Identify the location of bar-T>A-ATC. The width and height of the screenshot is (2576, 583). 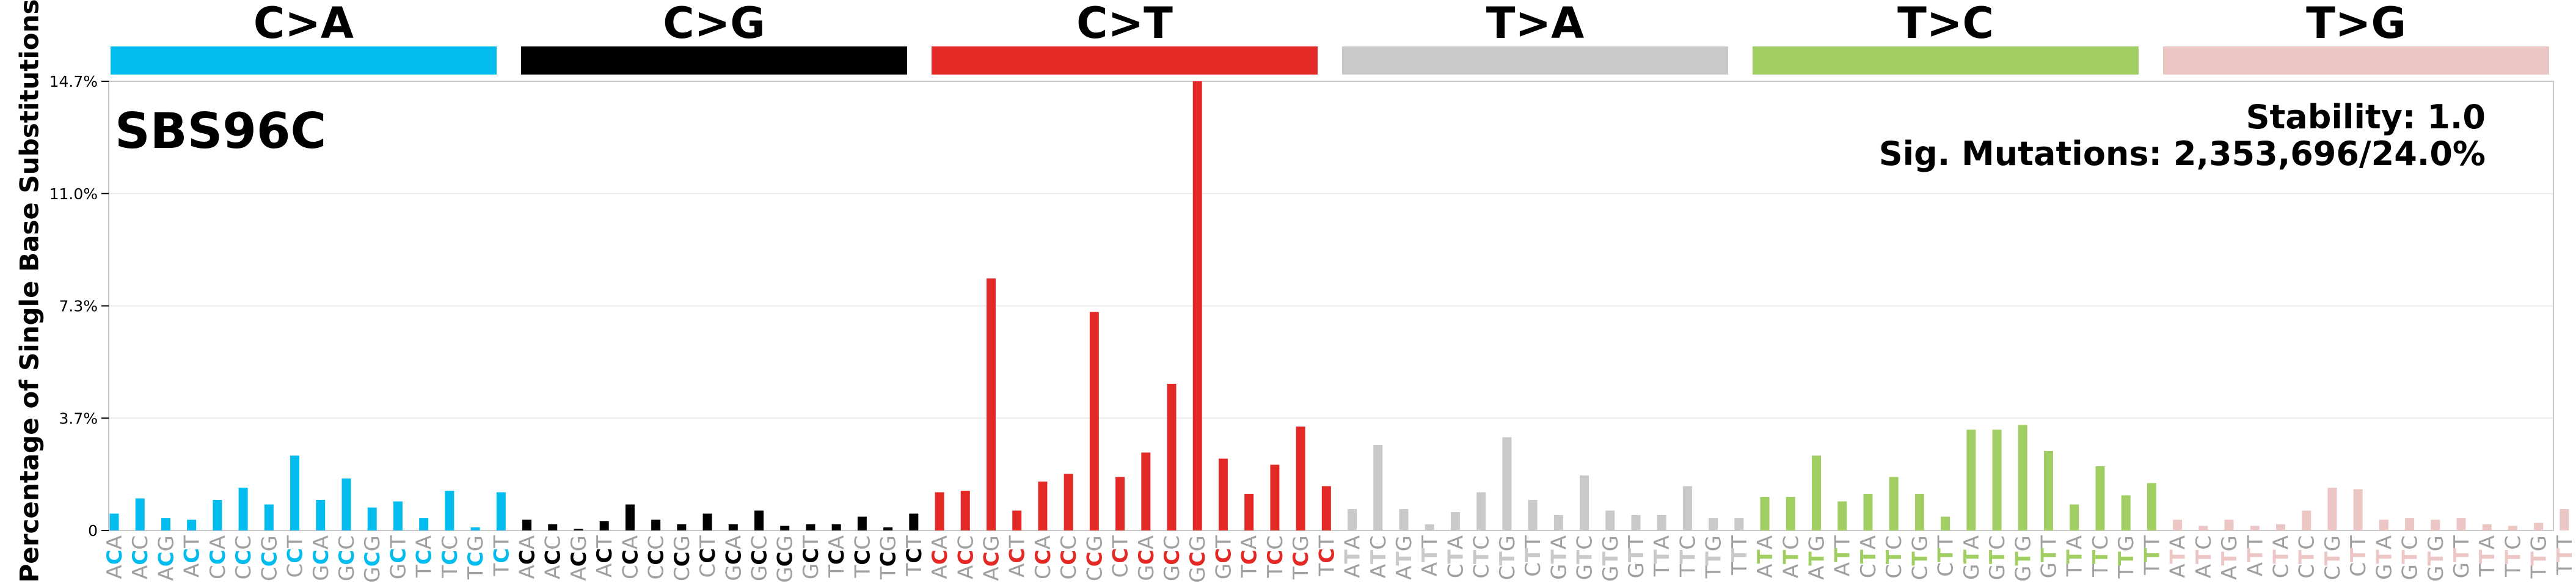
(1378, 488).